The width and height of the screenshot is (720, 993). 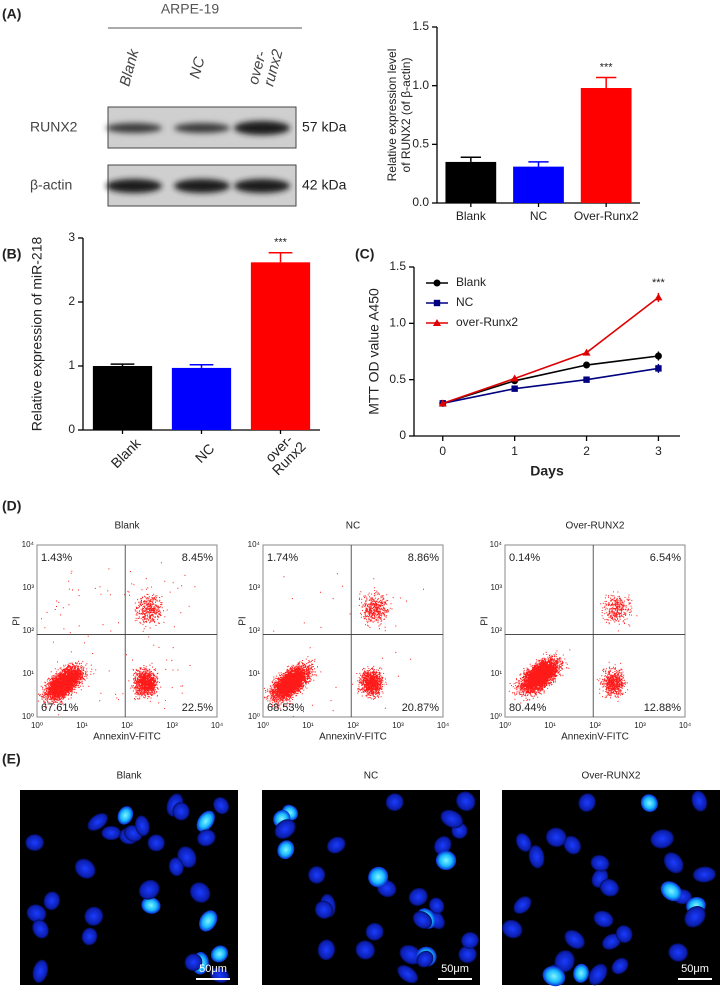 What do you see at coordinates (129, 776) in the screenshot?
I see `image-title: Blank` at bounding box center [129, 776].